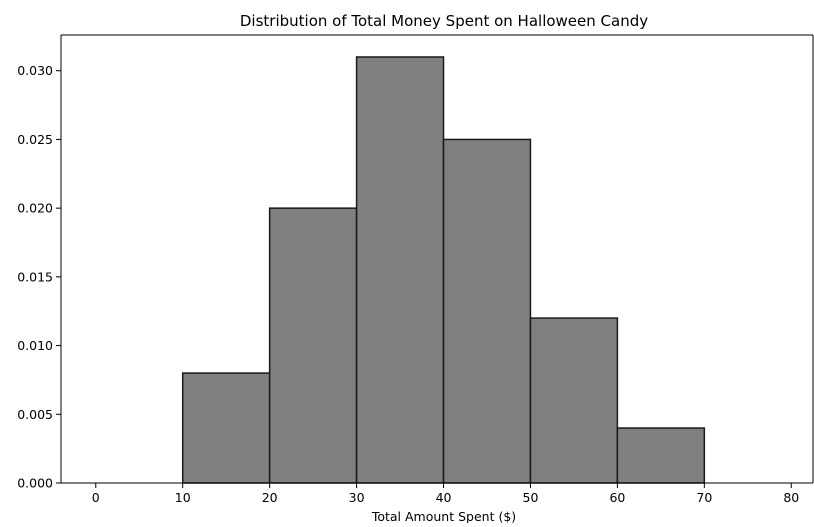 This screenshot has height=527, width=814. Describe the element at coordinates (96, 497) in the screenshot. I see `x-tick-label: 0` at that location.